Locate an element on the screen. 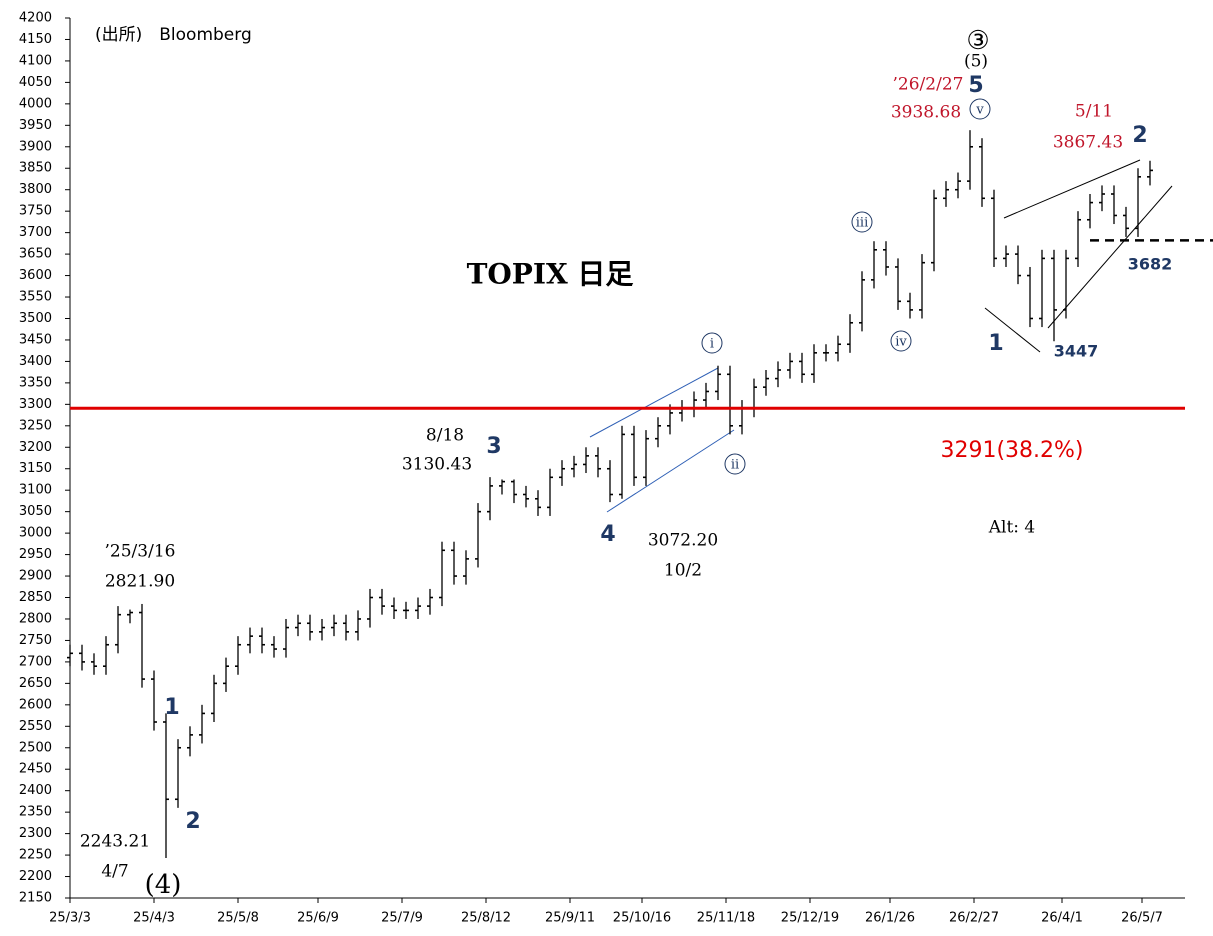 The width and height of the screenshot is (1213, 936). y-tick-label: 3600 is located at coordinates (35, 275).